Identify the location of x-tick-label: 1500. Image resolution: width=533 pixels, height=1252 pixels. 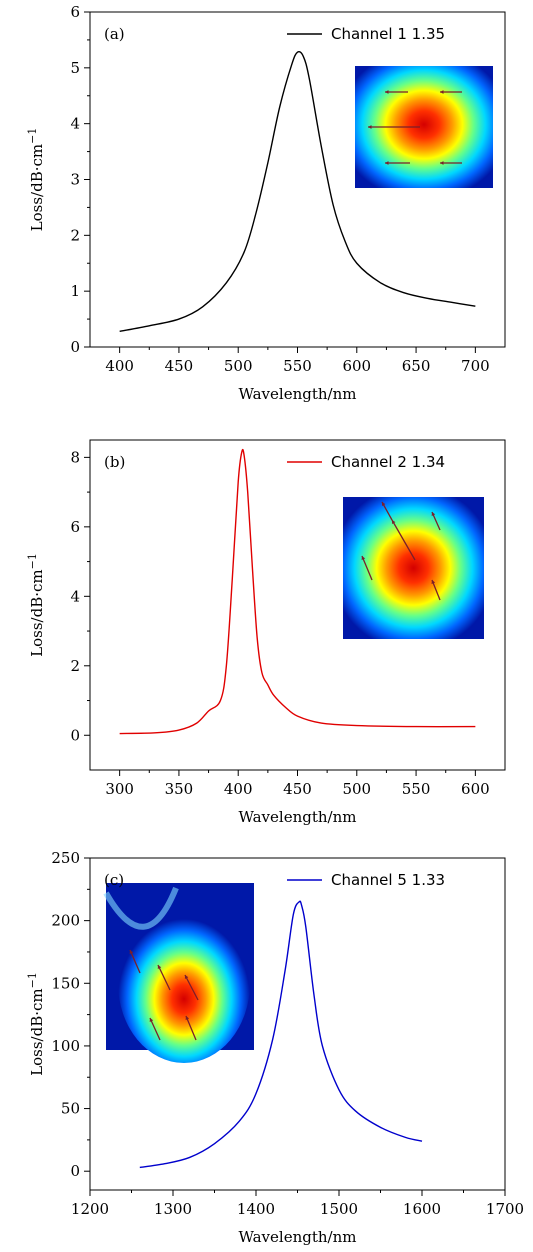
(339, 1209).